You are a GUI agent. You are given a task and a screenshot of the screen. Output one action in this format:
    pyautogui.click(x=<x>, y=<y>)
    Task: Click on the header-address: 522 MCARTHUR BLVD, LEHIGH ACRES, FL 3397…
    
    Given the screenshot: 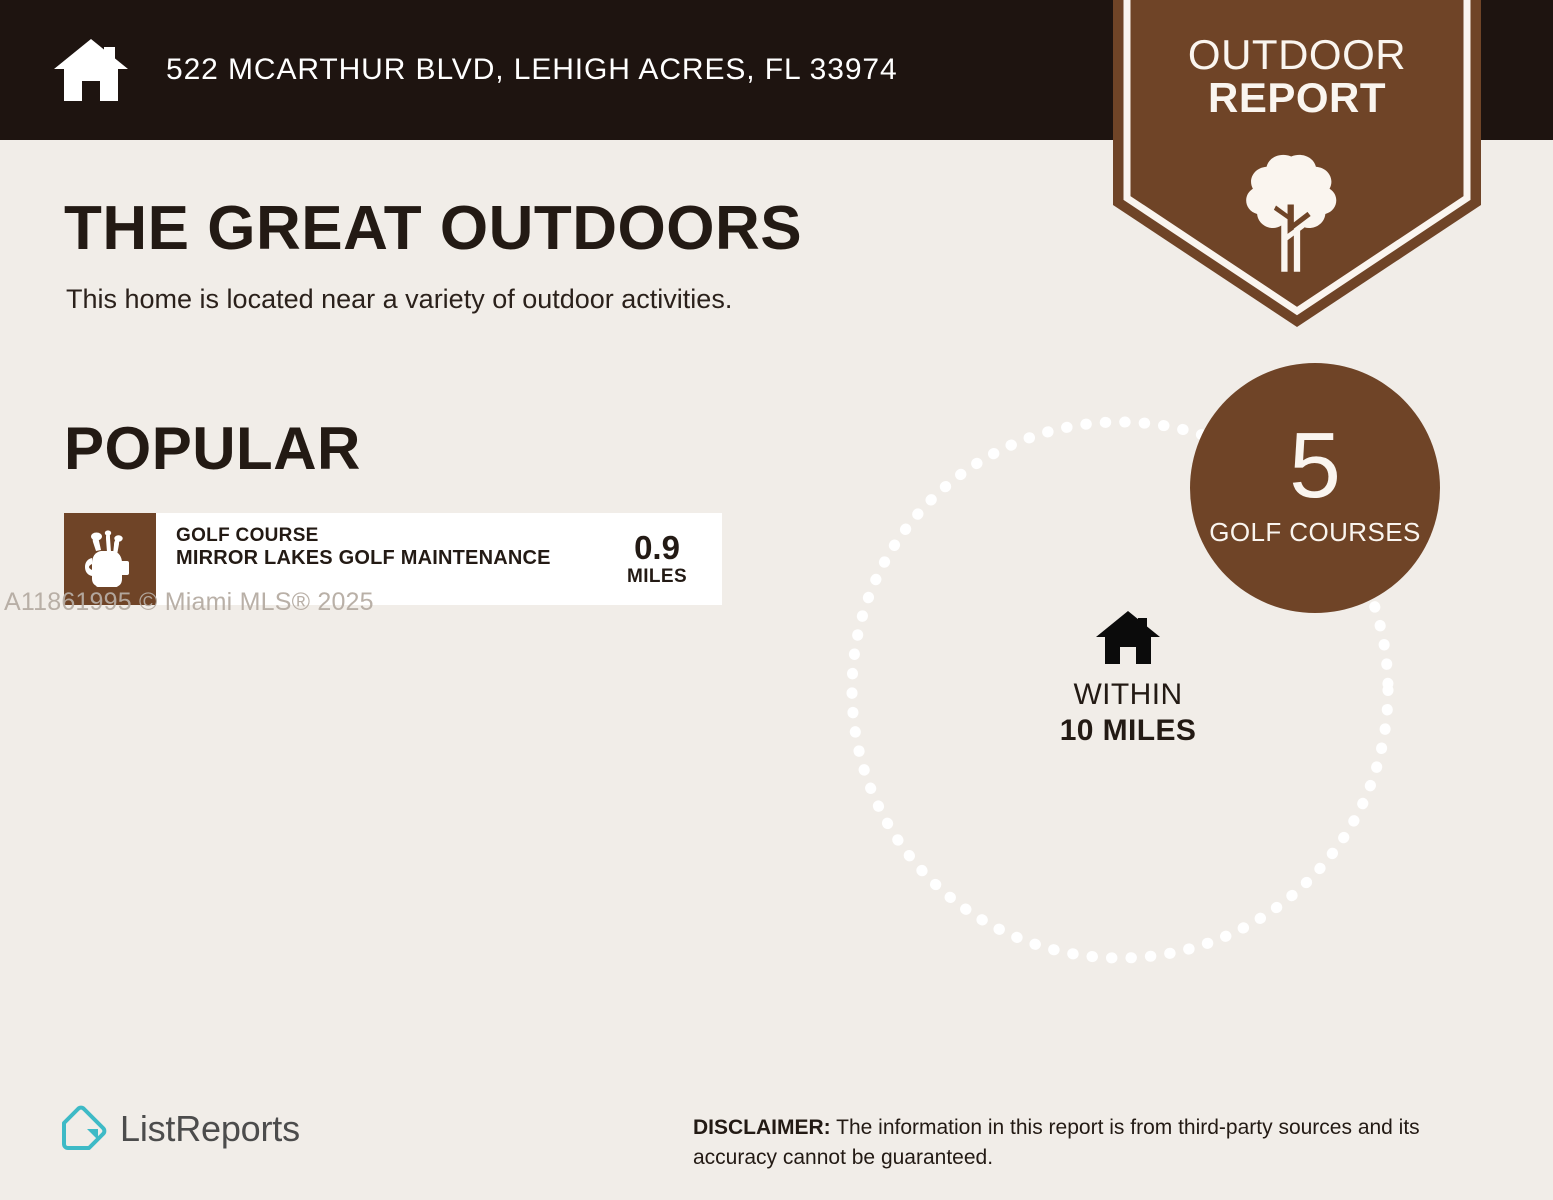 What is the action you would take?
    pyautogui.click(x=532, y=69)
    